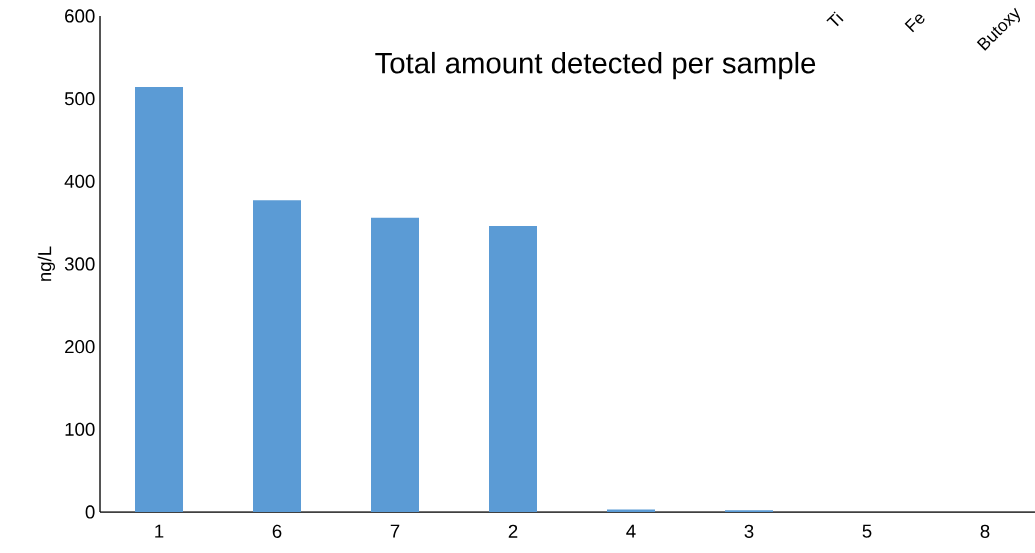 This screenshot has height=553, width=1035. Describe the element at coordinates (395, 531) in the screenshot. I see `x-tick-label: 7` at that location.